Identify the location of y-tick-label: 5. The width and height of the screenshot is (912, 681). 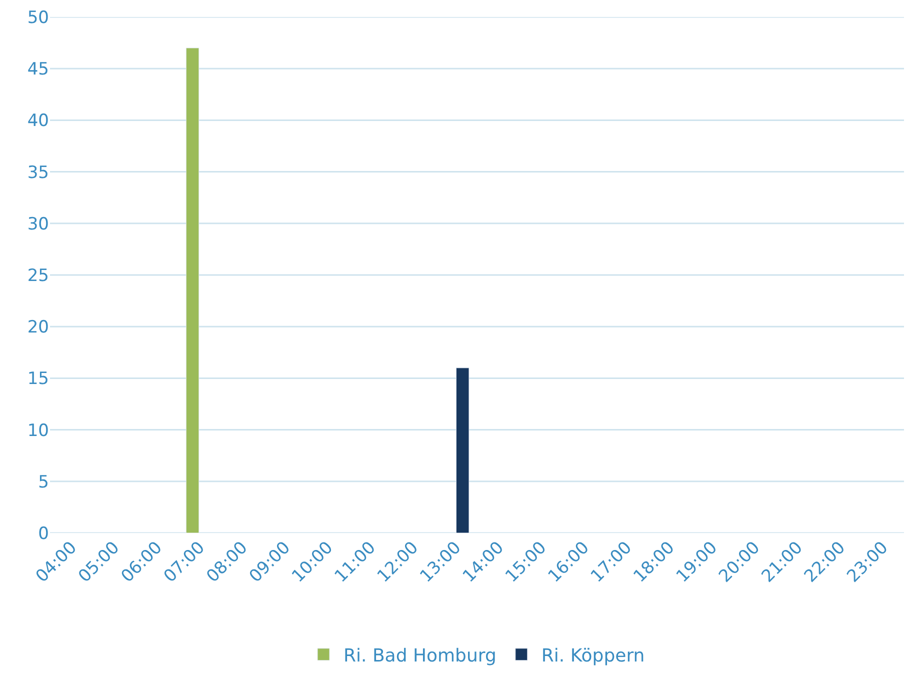
(43, 482).